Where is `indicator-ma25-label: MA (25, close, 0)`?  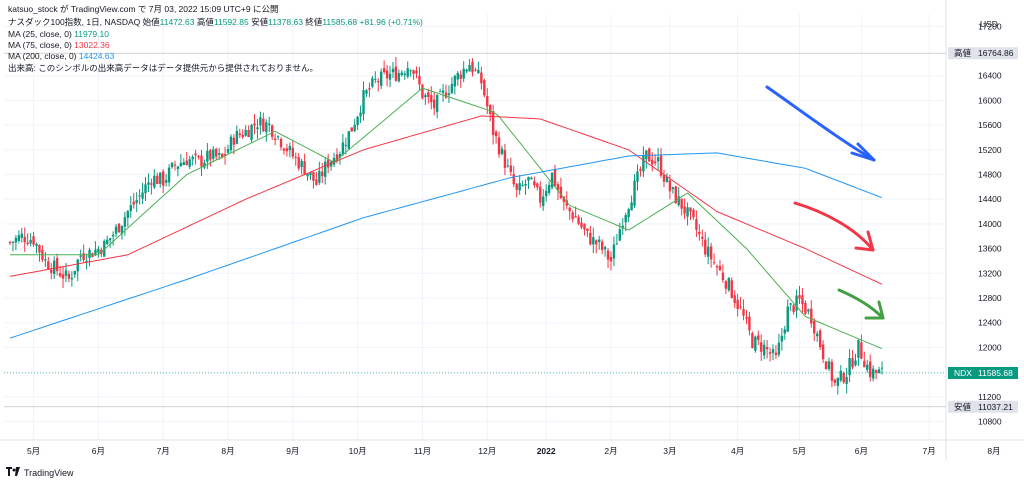
indicator-ma25-label: MA (25, close, 0) is located at coordinates (40, 34).